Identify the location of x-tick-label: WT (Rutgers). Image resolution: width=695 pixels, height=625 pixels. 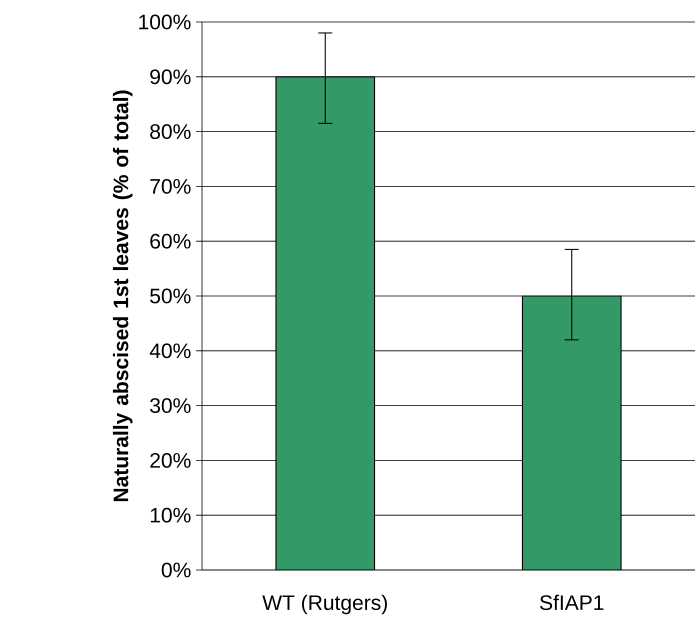
(324, 604).